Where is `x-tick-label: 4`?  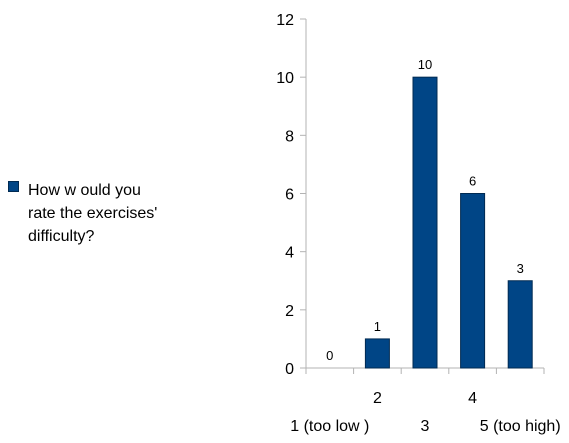
x-tick-label: 4 is located at coordinates (472, 398).